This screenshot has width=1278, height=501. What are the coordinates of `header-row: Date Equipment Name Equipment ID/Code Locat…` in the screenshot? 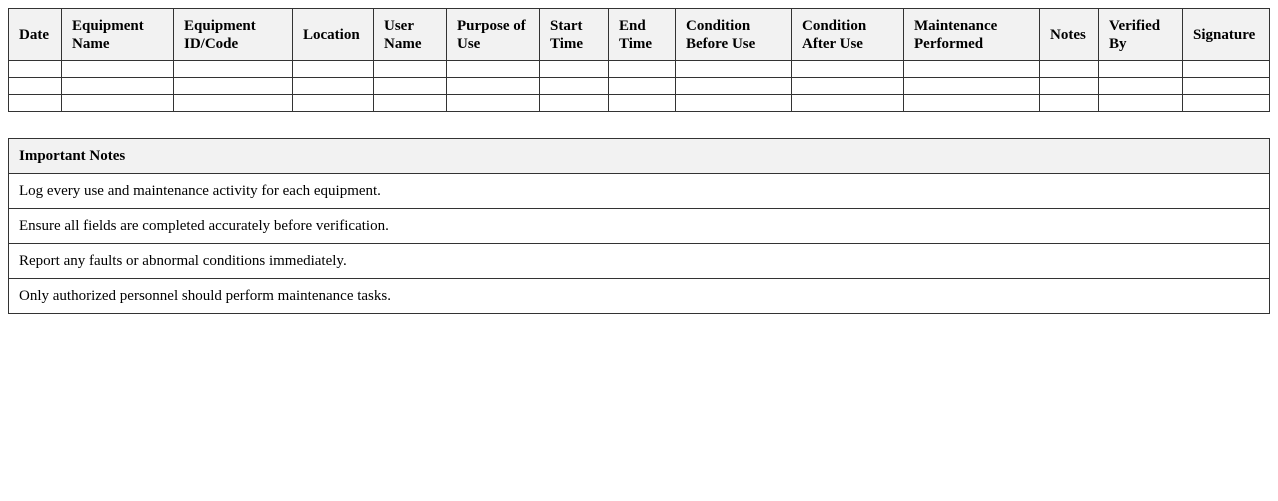 It's located at (639, 34).